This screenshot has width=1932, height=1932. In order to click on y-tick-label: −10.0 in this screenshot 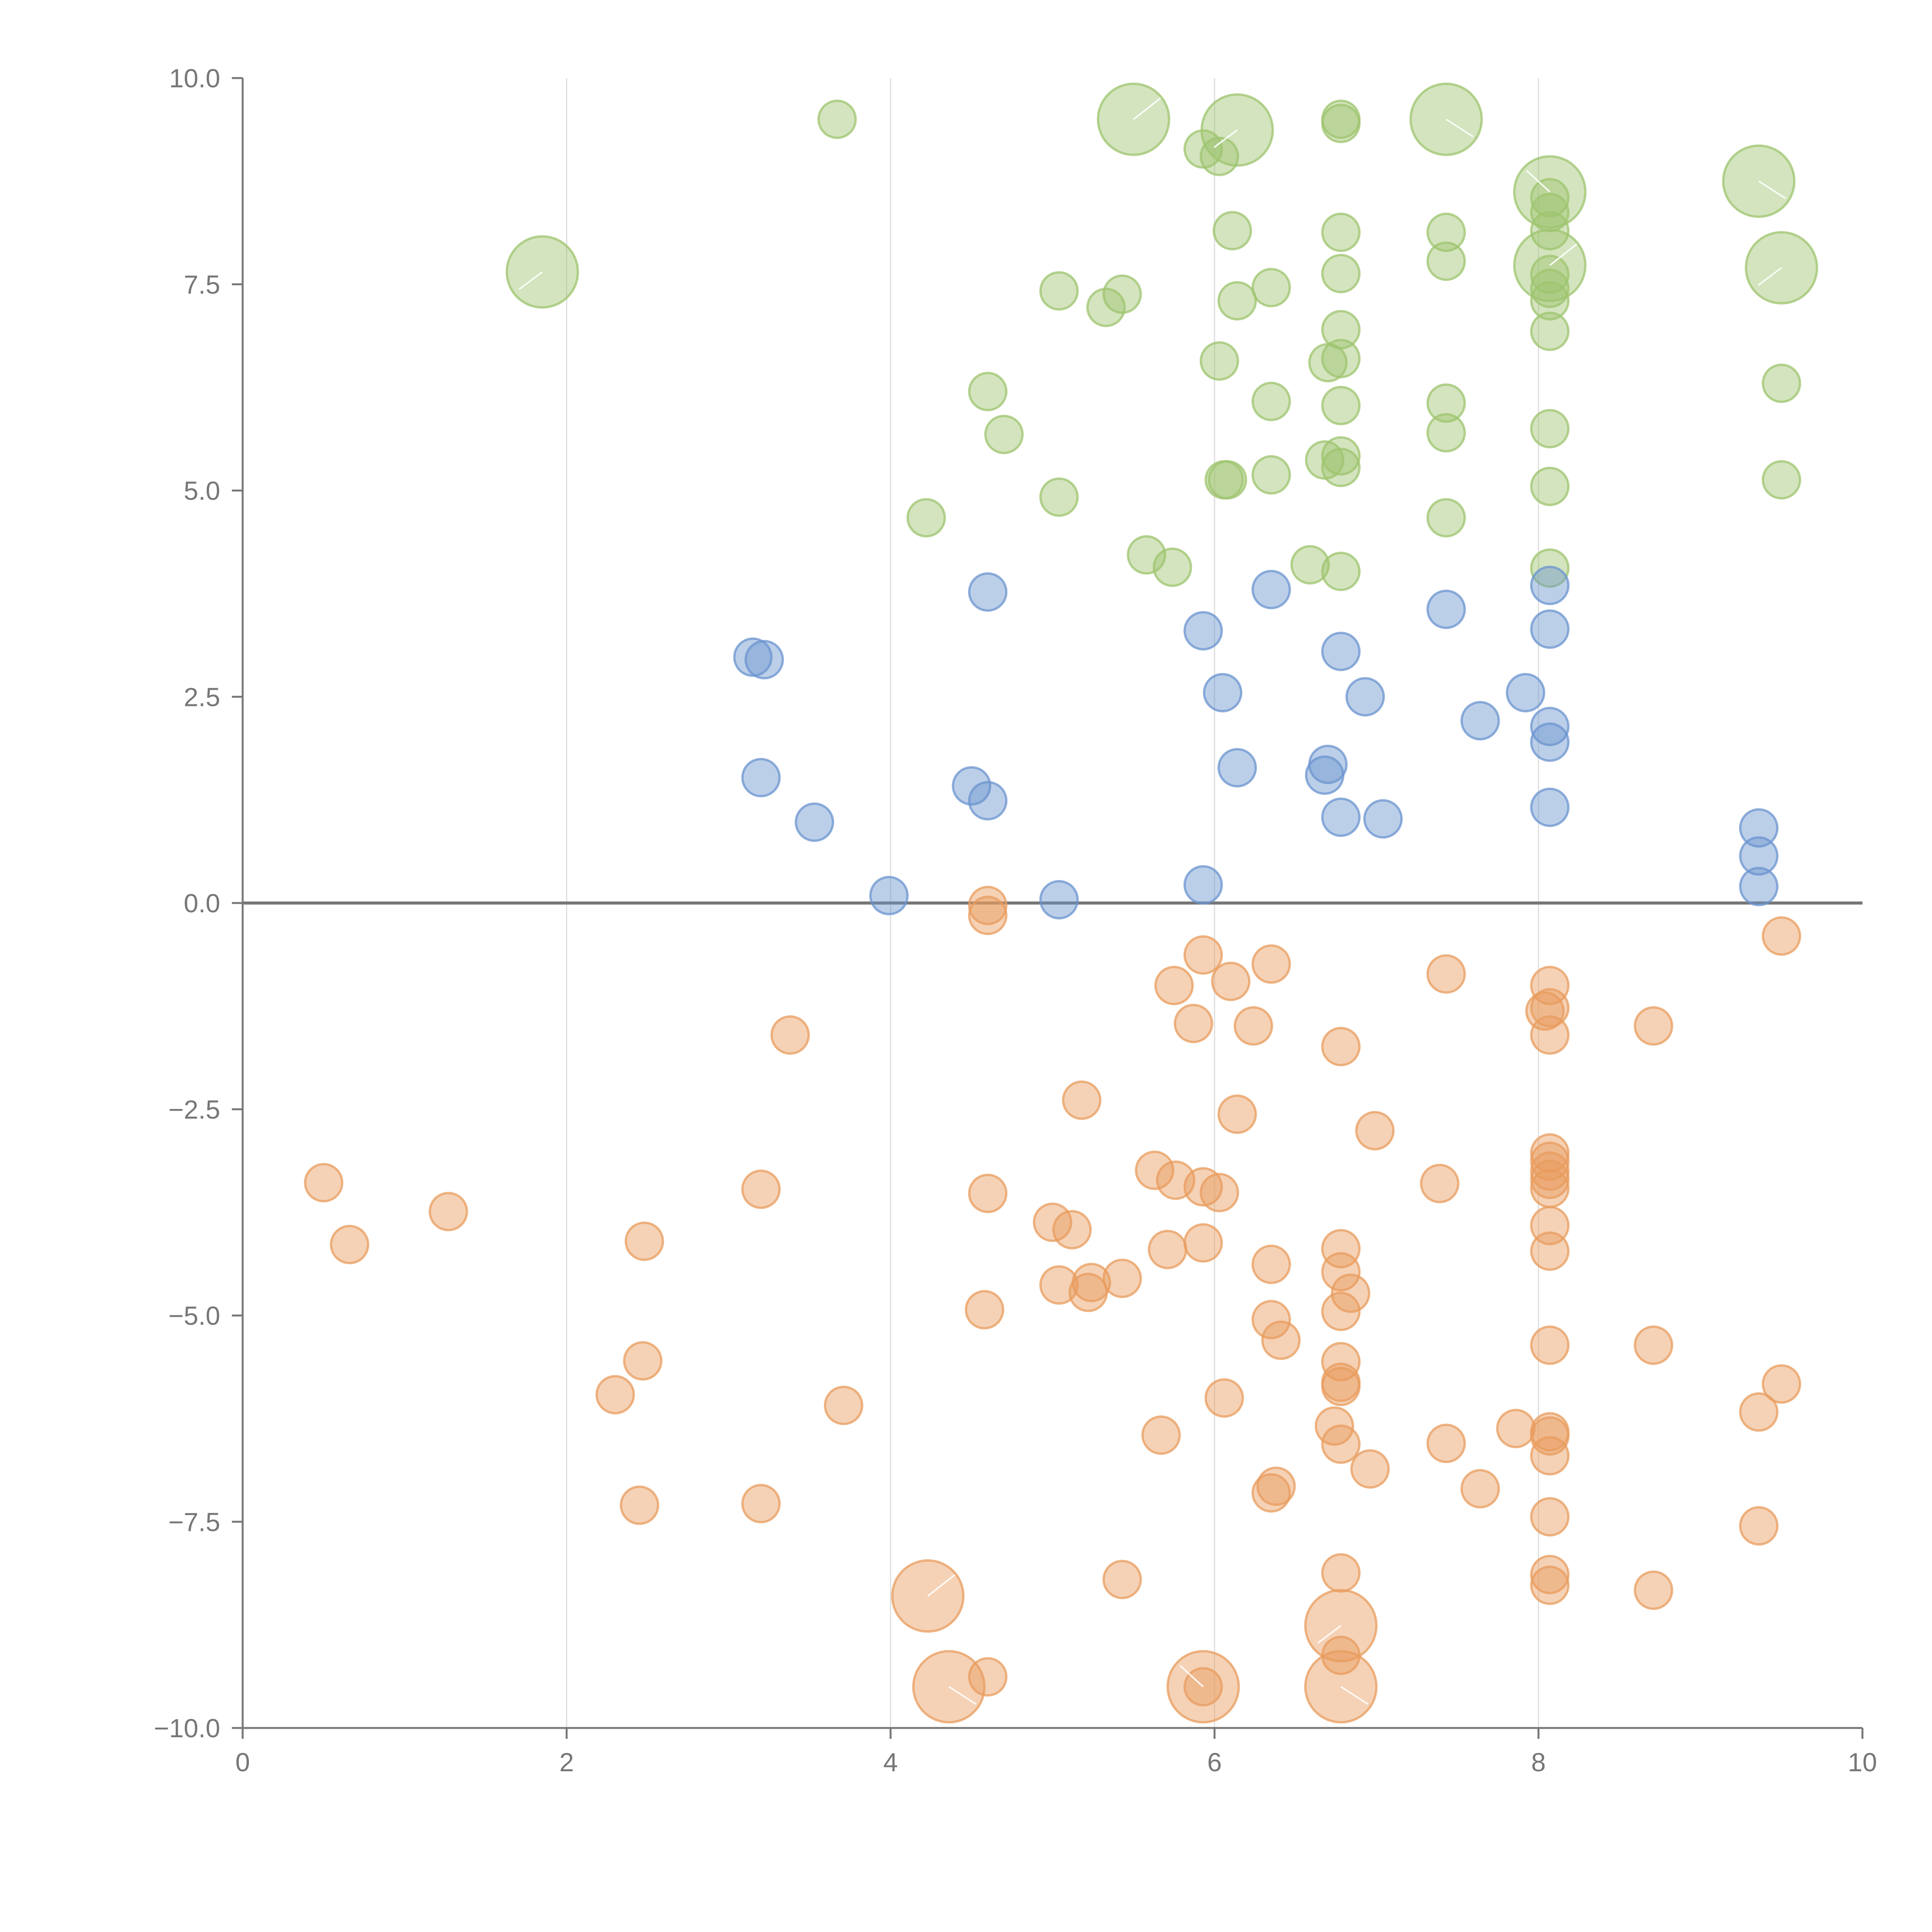, I will do `click(187, 1728)`.